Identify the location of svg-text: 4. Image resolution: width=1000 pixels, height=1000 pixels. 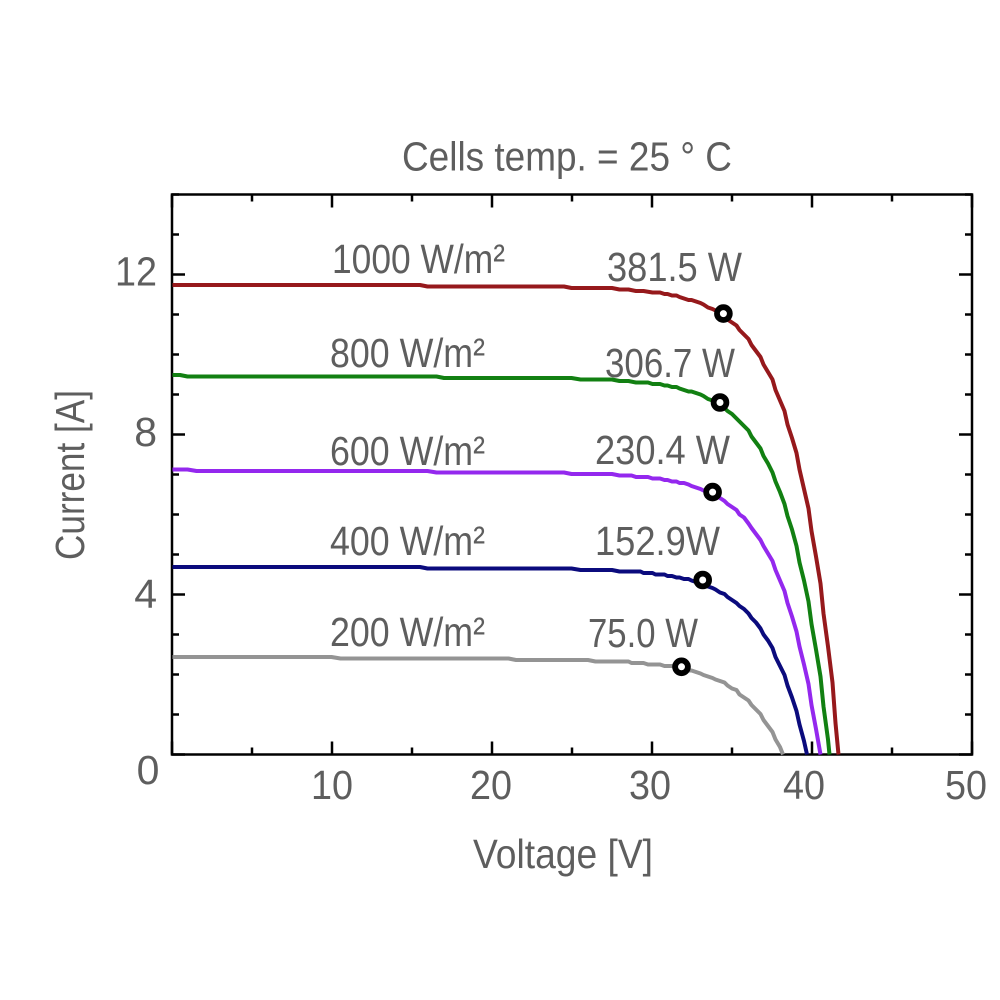
(145, 594).